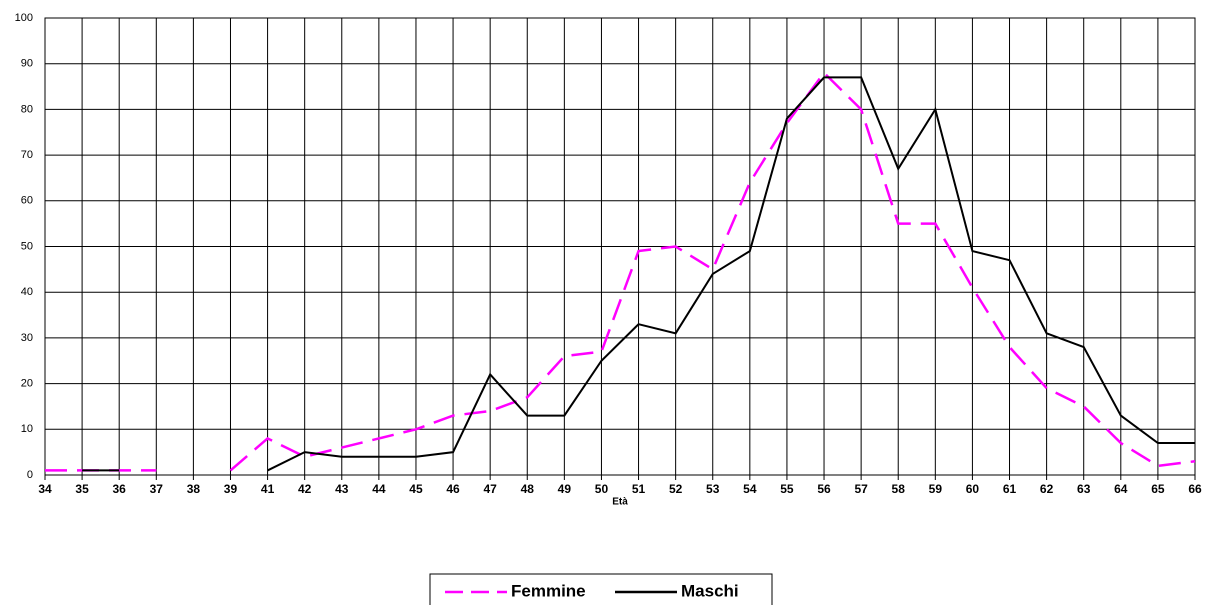 Image resolution: width=1207 pixels, height=605 pixels. What do you see at coordinates (305, 489) in the screenshot?
I see `x-tick-label: 42` at bounding box center [305, 489].